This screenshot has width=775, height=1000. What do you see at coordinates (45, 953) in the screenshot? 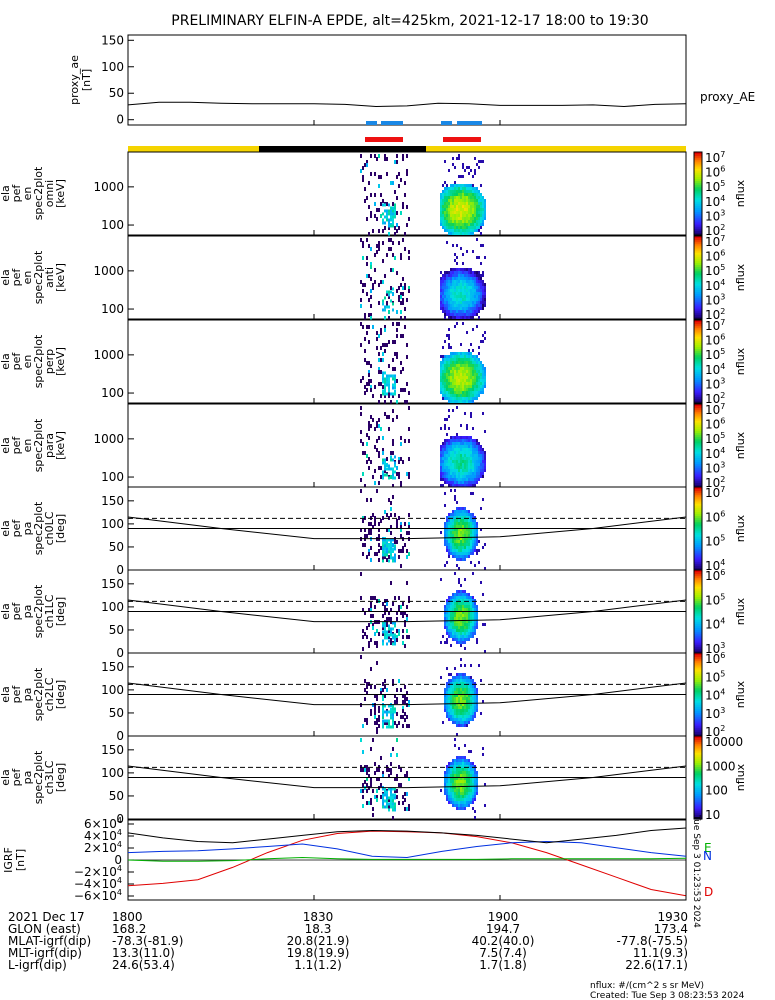
I see `footer-row-label: MLT-igrf(dip)` at bounding box center [45, 953].